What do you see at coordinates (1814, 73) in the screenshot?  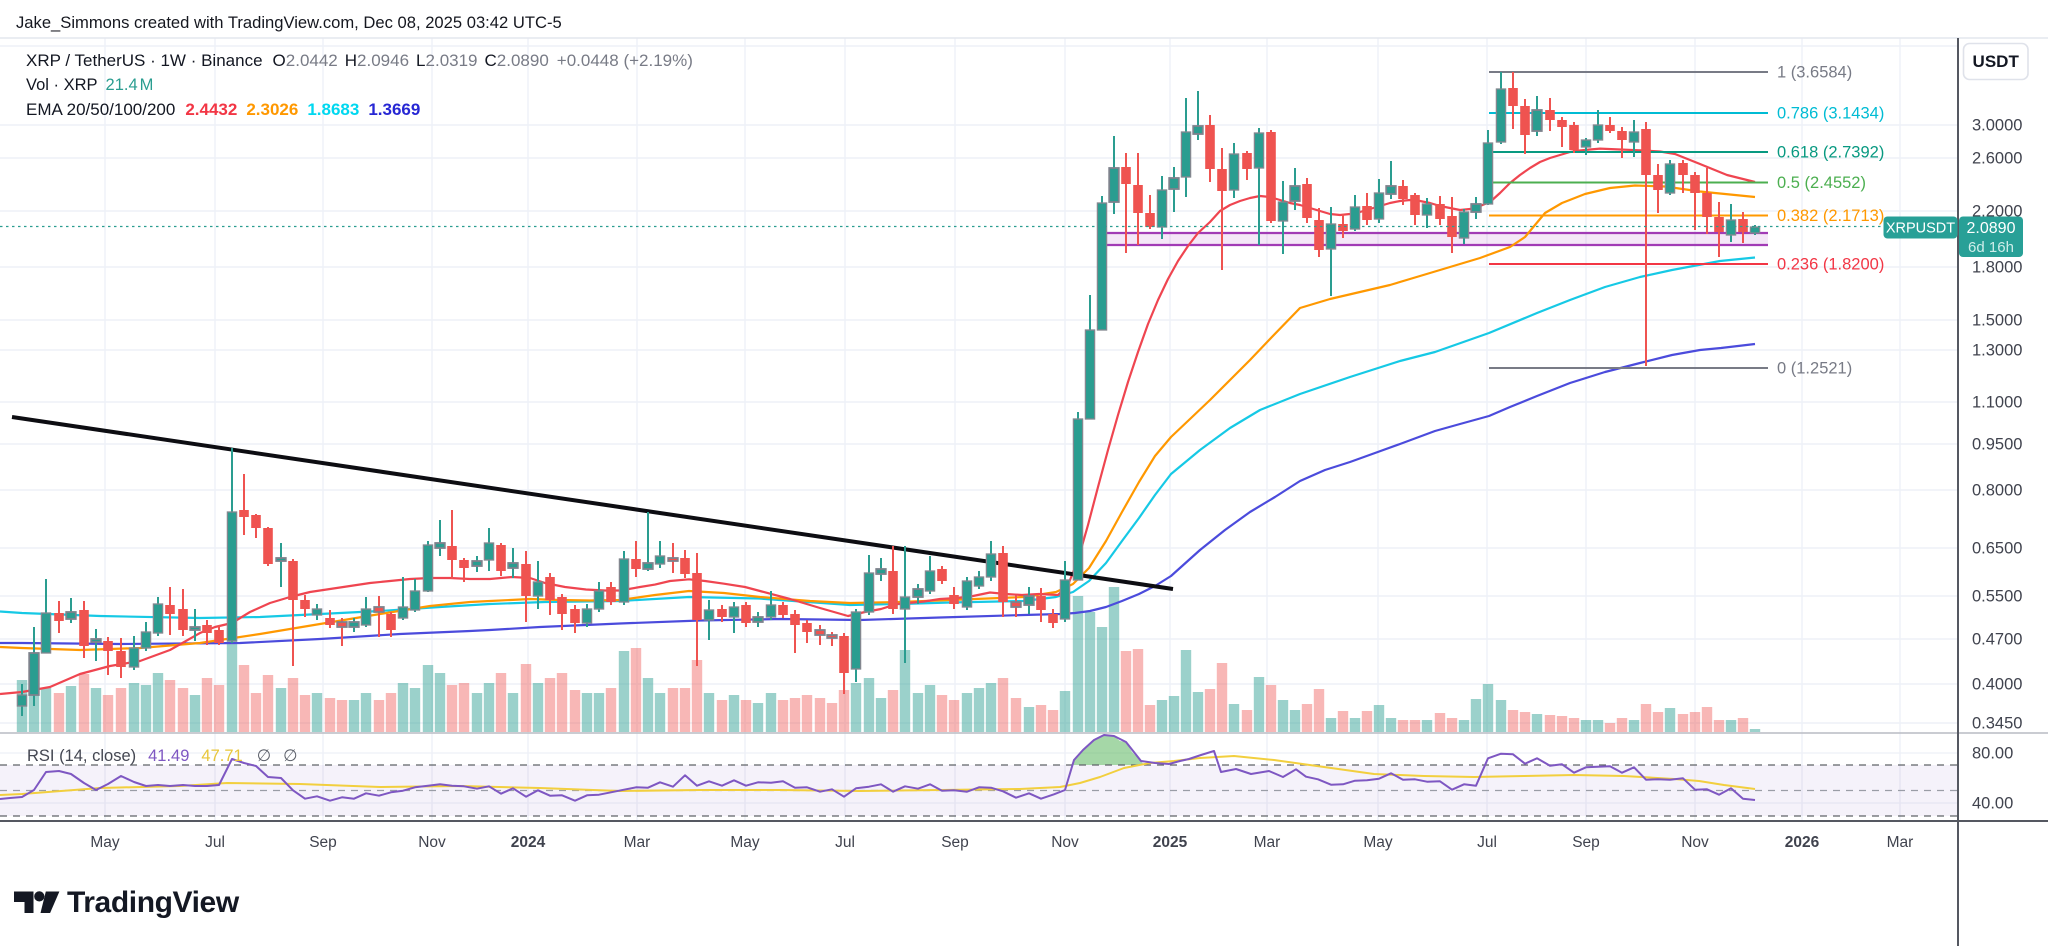 I see `svg-text: 1 (3.6584)` at bounding box center [1814, 73].